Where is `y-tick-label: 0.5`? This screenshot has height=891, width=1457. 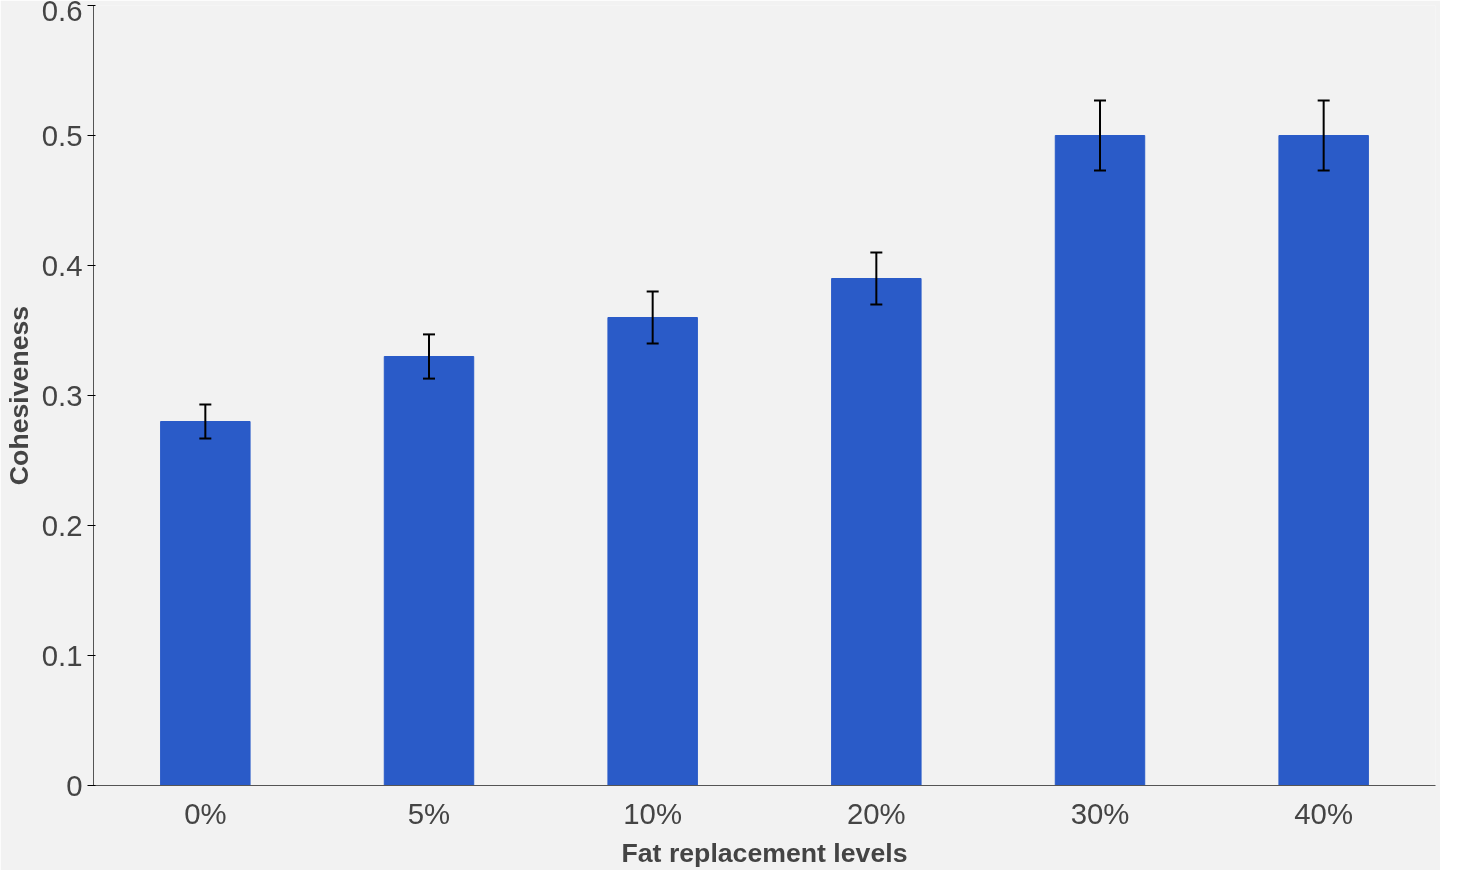
y-tick-label: 0.5 is located at coordinates (62, 135).